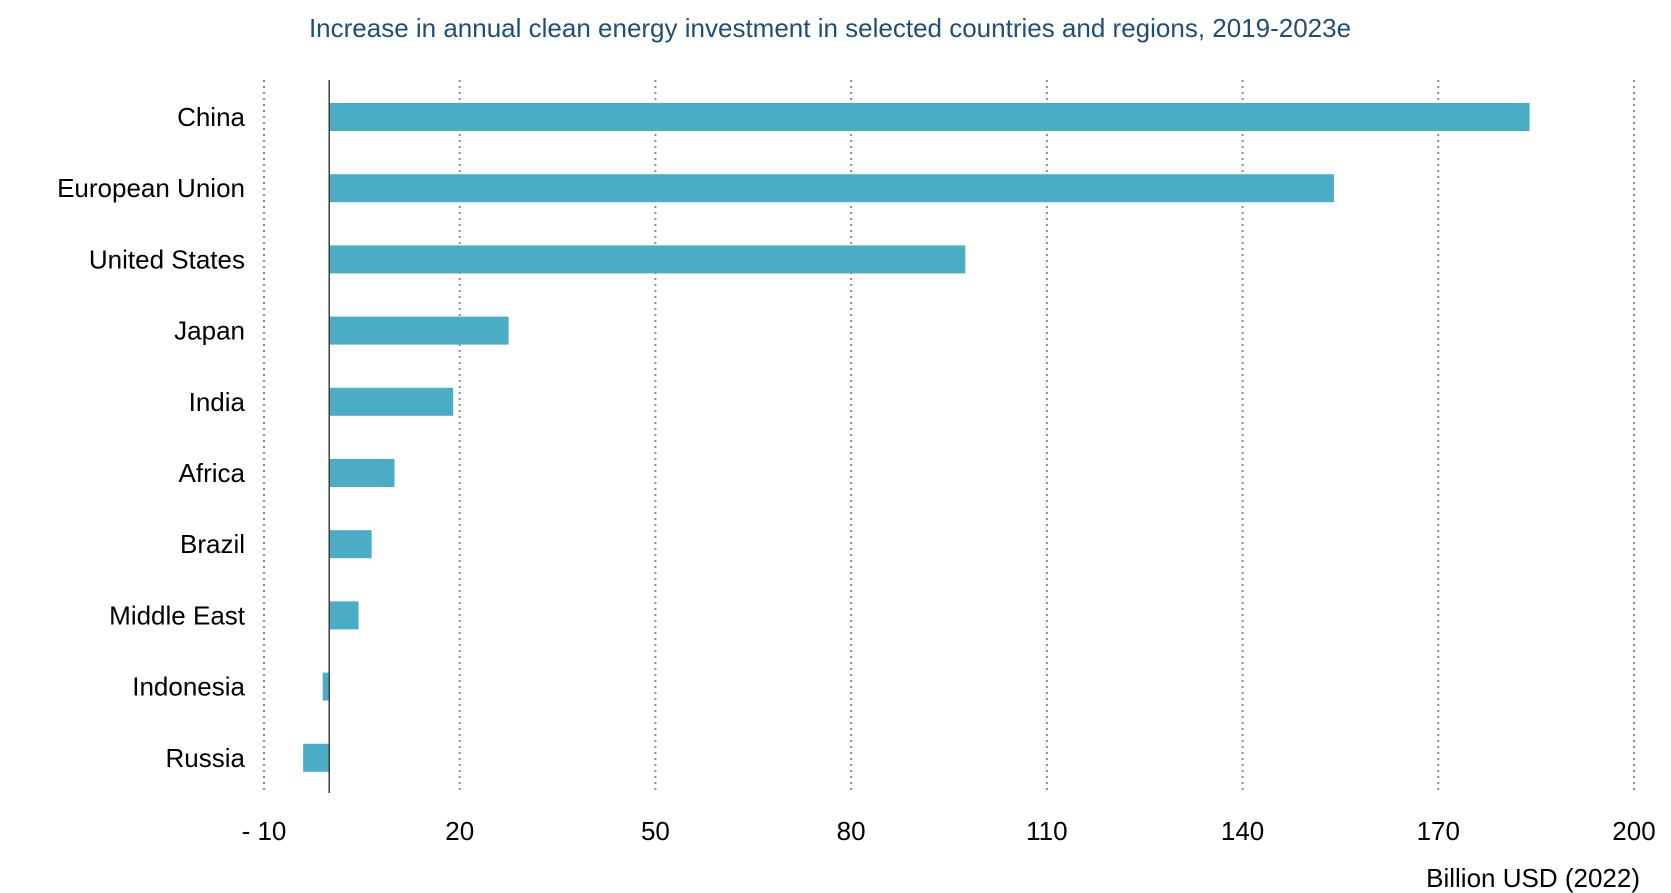  What do you see at coordinates (206, 758) in the screenshot?
I see `category-label: Russia` at bounding box center [206, 758].